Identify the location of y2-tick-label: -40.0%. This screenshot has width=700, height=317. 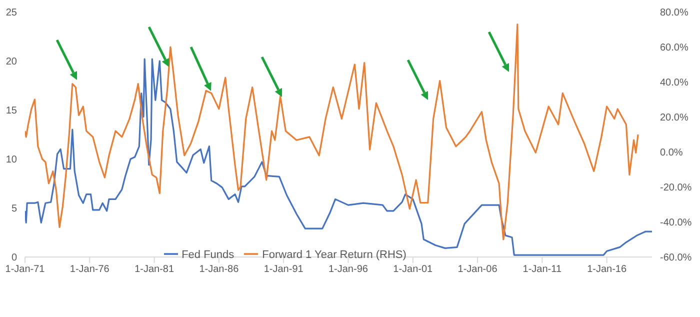
(676, 223).